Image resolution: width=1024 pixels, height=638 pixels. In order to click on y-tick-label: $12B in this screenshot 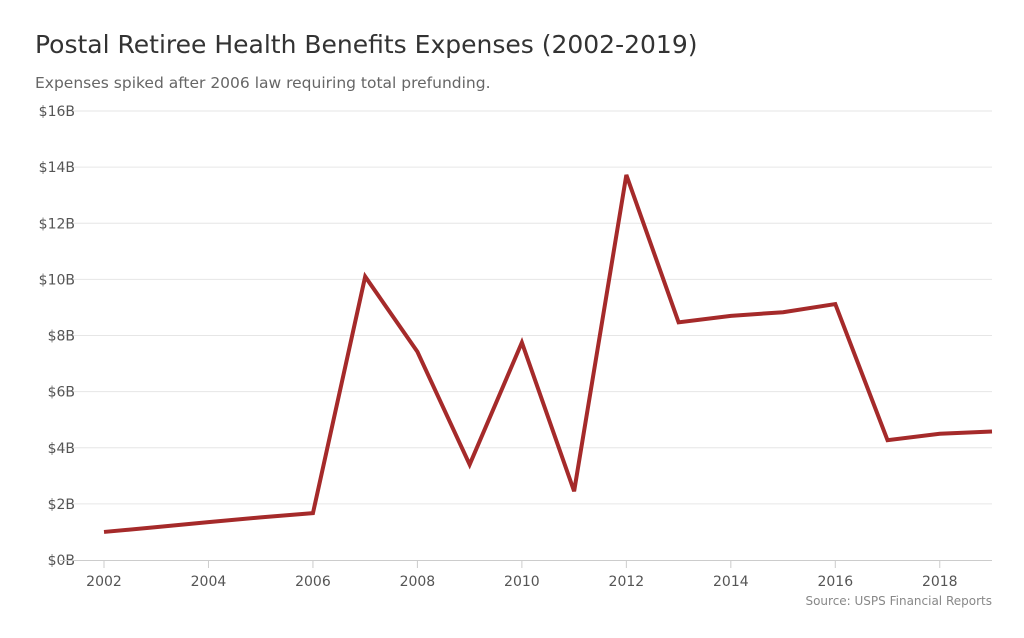, I will do `click(57, 224)`.